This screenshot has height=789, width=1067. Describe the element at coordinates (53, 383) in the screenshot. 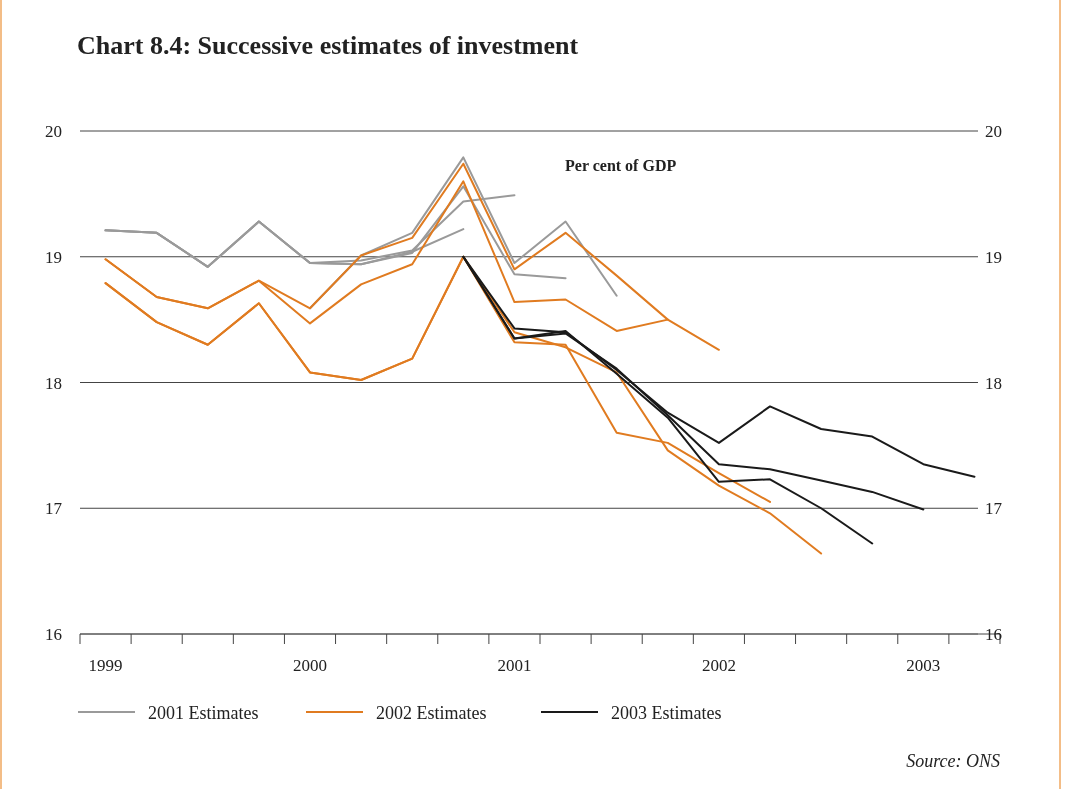

I see `y-tick-label: 18` at that location.